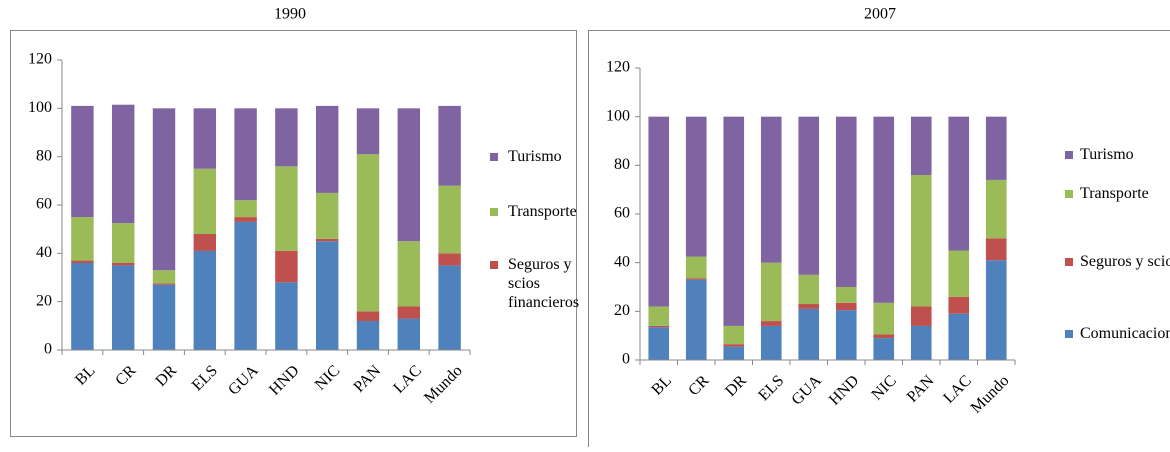 The width and height of the screenshot is (1170, 452). What do you see at coordinates (1125, 193) in the screenshot?
I see `legend-label: Transporte` at bounding box center [1125, 193].